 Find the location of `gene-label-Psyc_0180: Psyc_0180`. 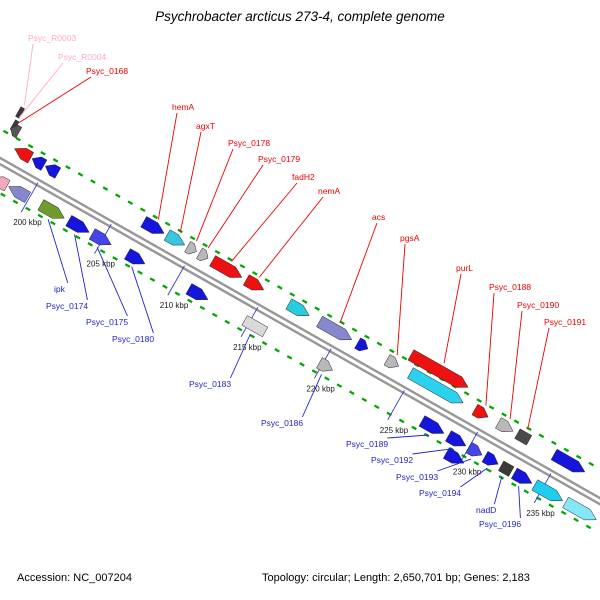

gene-label-Psyc_0180: Psyc_0180 is located at coordinates (133, 339).